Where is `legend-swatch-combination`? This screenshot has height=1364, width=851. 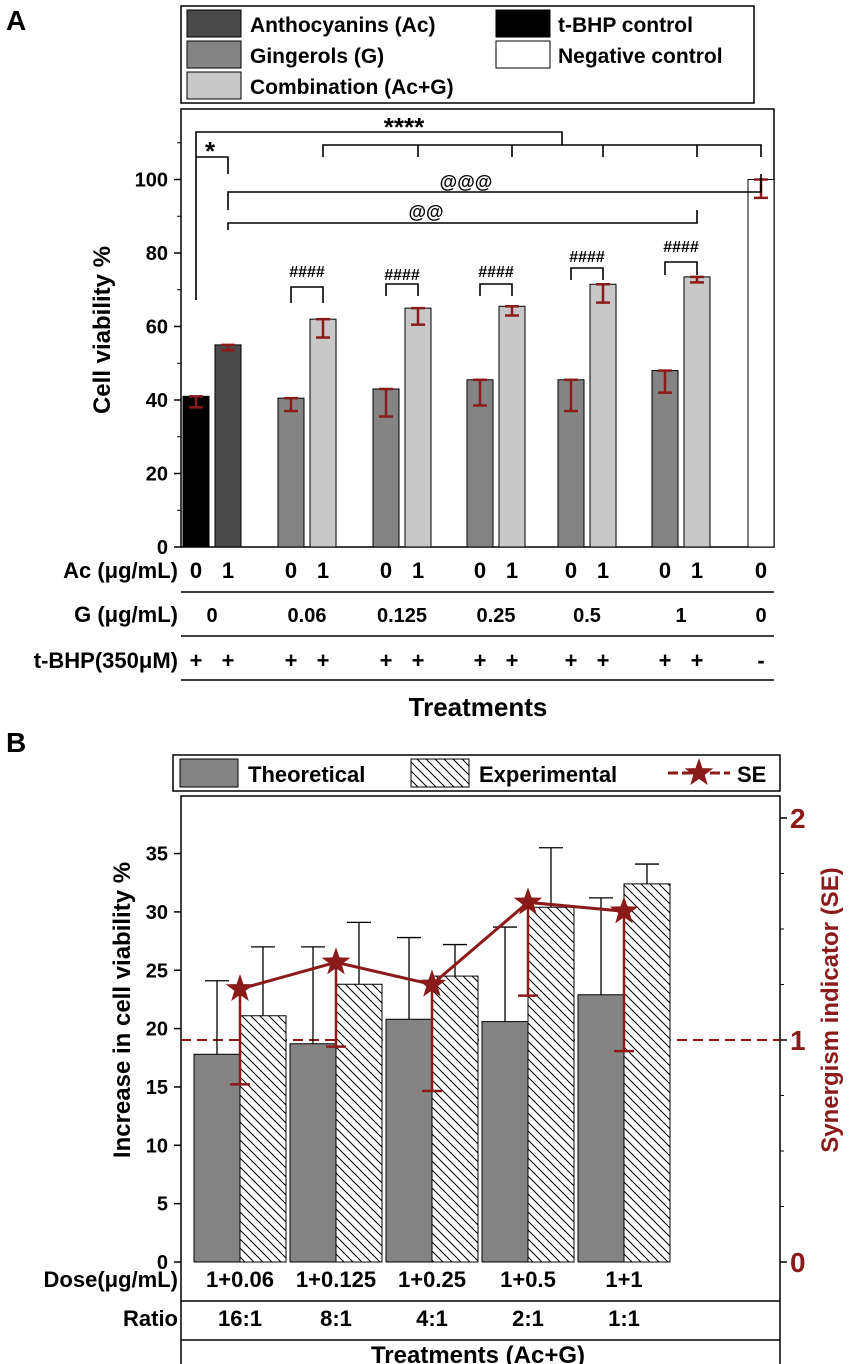 legend-swatch-combination is located at coordinates (214, 85).